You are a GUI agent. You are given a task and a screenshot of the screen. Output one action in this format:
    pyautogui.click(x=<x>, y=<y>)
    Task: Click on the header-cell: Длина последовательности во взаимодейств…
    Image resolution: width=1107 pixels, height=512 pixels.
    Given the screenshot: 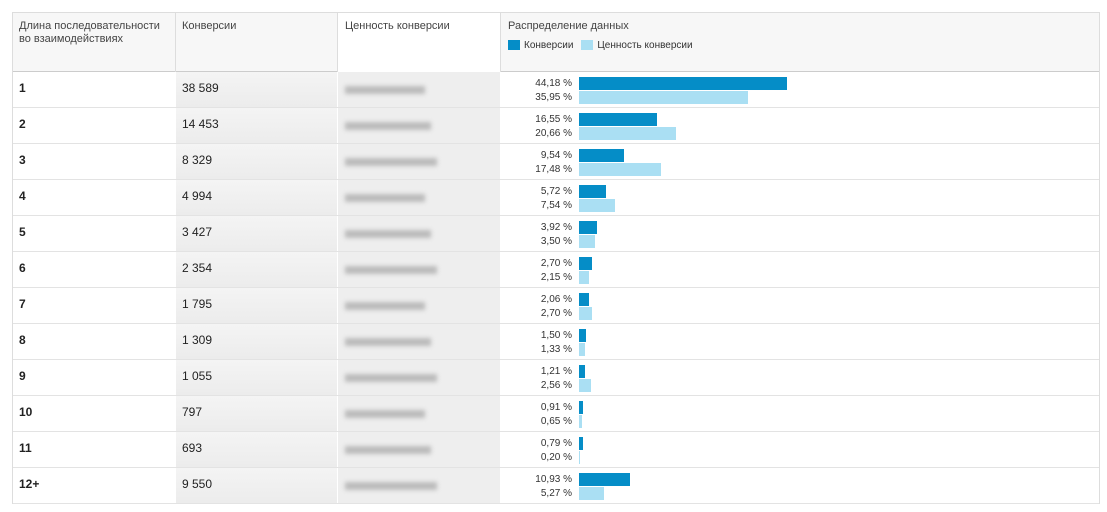 What is the action you would take?
    pyautogui.click(x=89, y=32)
    